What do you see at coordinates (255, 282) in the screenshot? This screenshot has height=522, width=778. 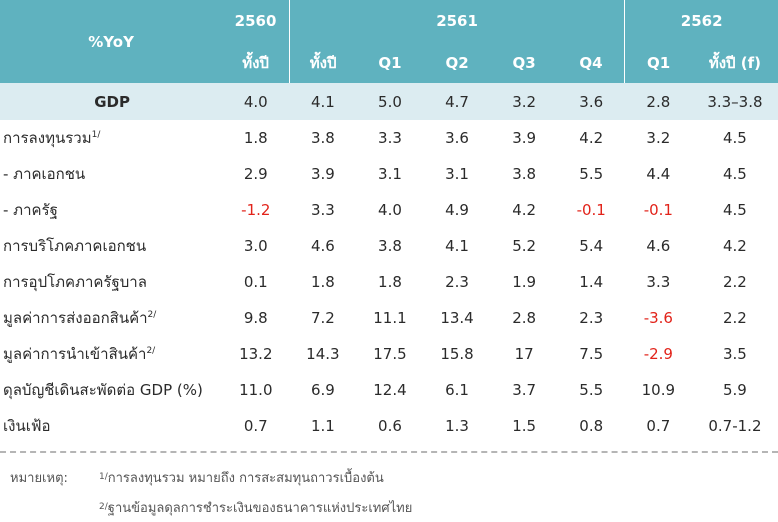 I see `cell-value: 0.1` at bounding box center [255, 282].